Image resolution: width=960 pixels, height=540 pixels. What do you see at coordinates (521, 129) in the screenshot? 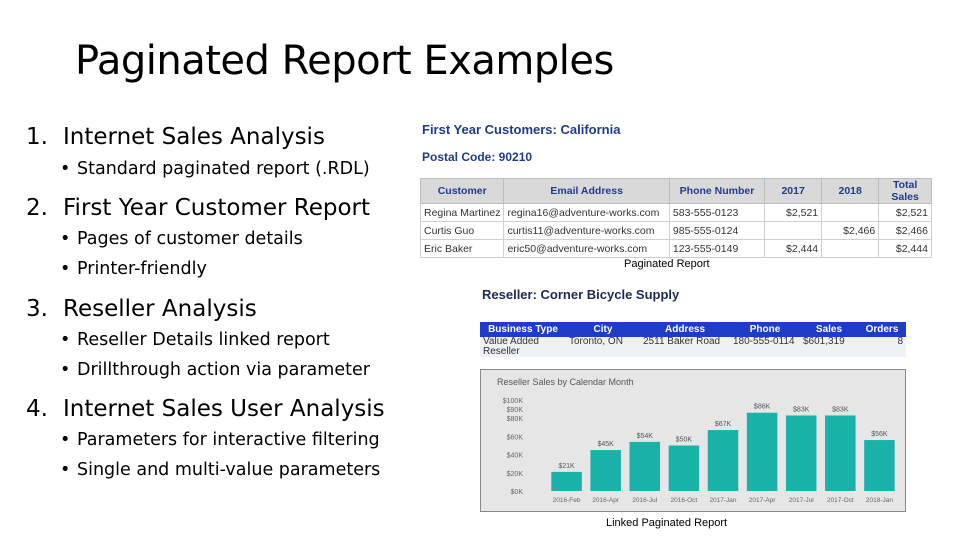
I see `report-title: First Year Customers: California` at bounding box center [521, 129].